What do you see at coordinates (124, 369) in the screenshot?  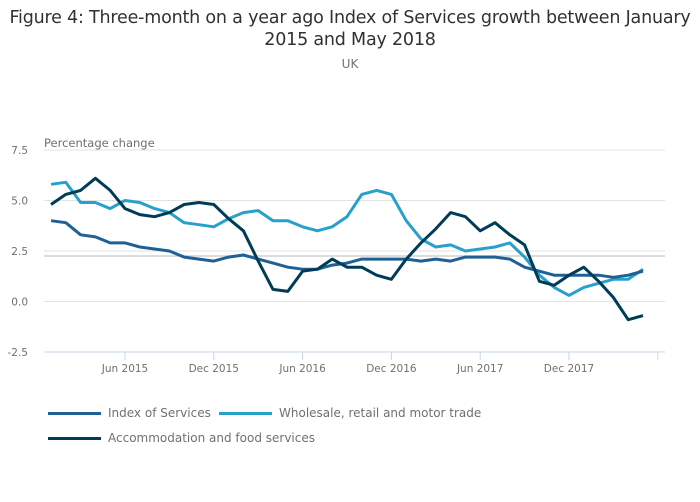 I see `x-tick-label: Jun 2015` at bounding box center [124, 369].